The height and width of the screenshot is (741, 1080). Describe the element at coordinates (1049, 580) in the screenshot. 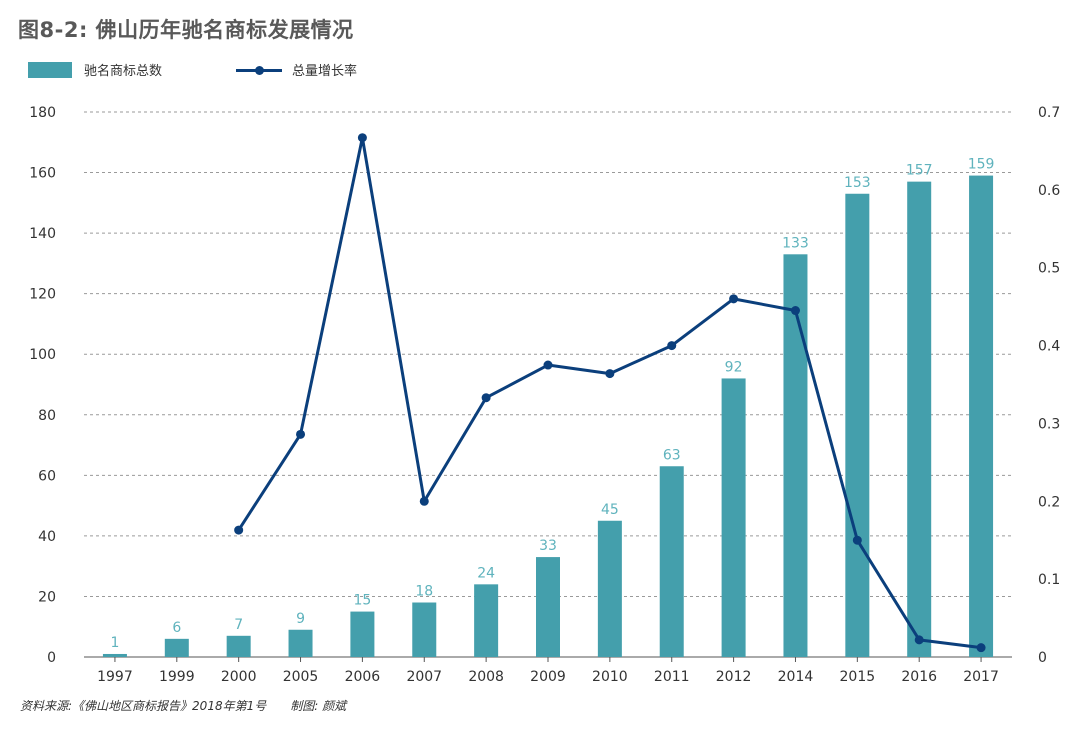

I see `y-right-tick-label: 0.1` at that location.